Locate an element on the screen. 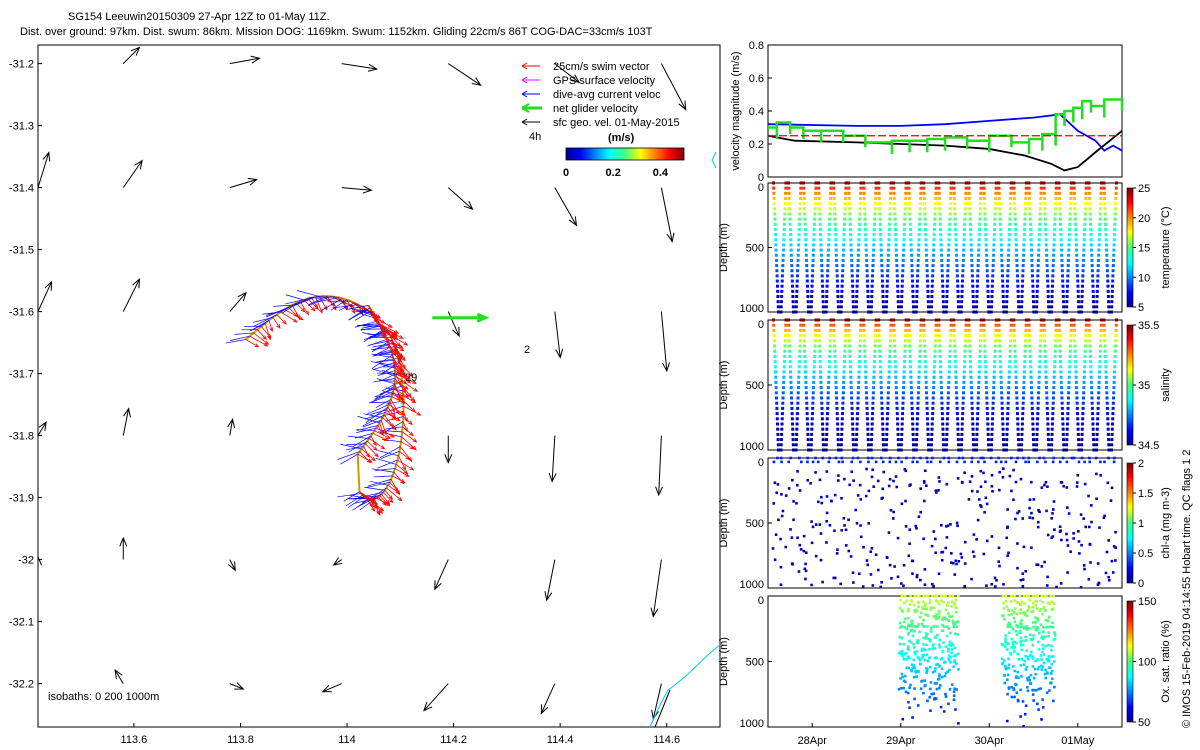 This screenshot has width=1200, height=750. swim-vector is located at coordinates (289, 317).